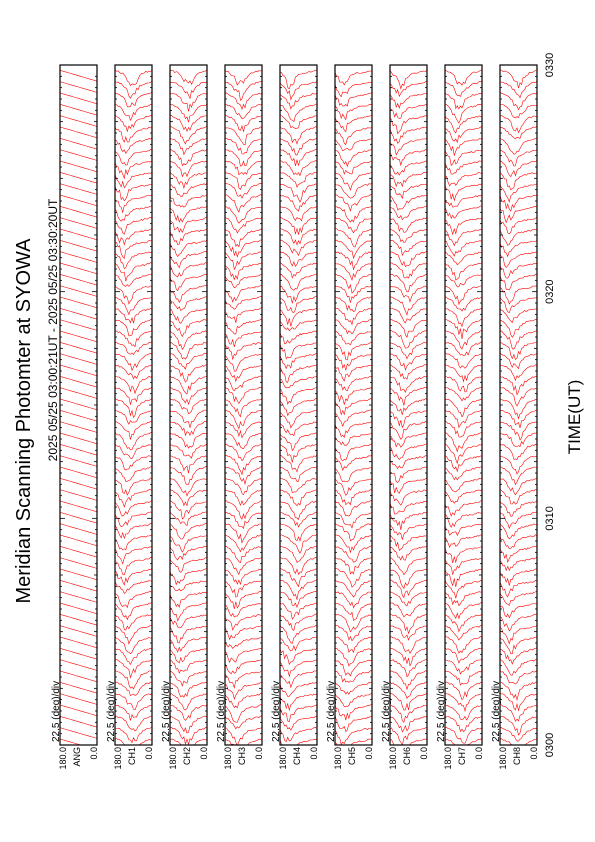 The width and height of the screenshot is (595, 842). Describe the element at coordinates (187, 756) in the screenshot. I see `channel-label: CH2` at that location.